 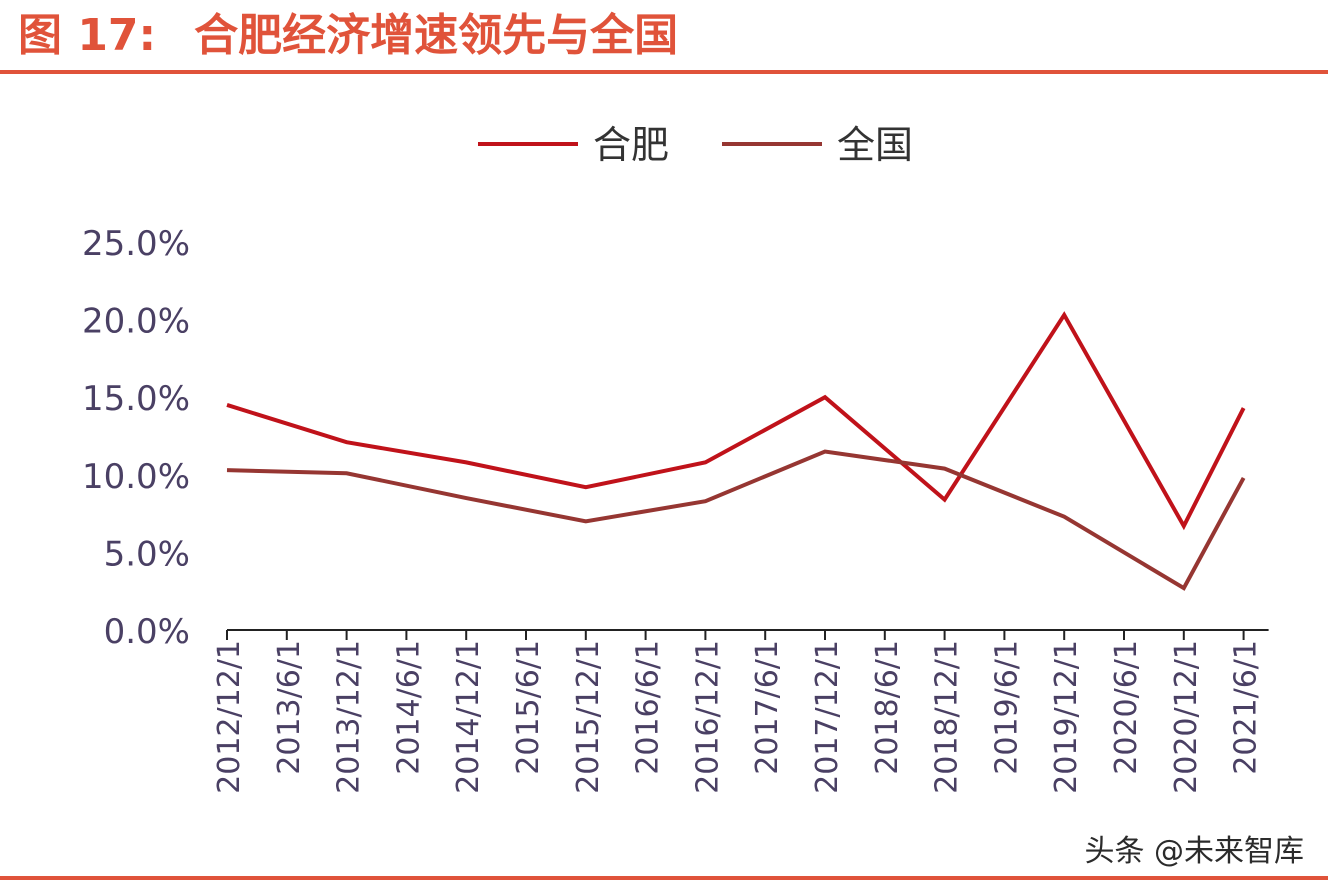 What do you see at coordinates (136, 477) in the screenshot?
I see `y-tick-label: 10.0%` at bounding box center [136, 477].